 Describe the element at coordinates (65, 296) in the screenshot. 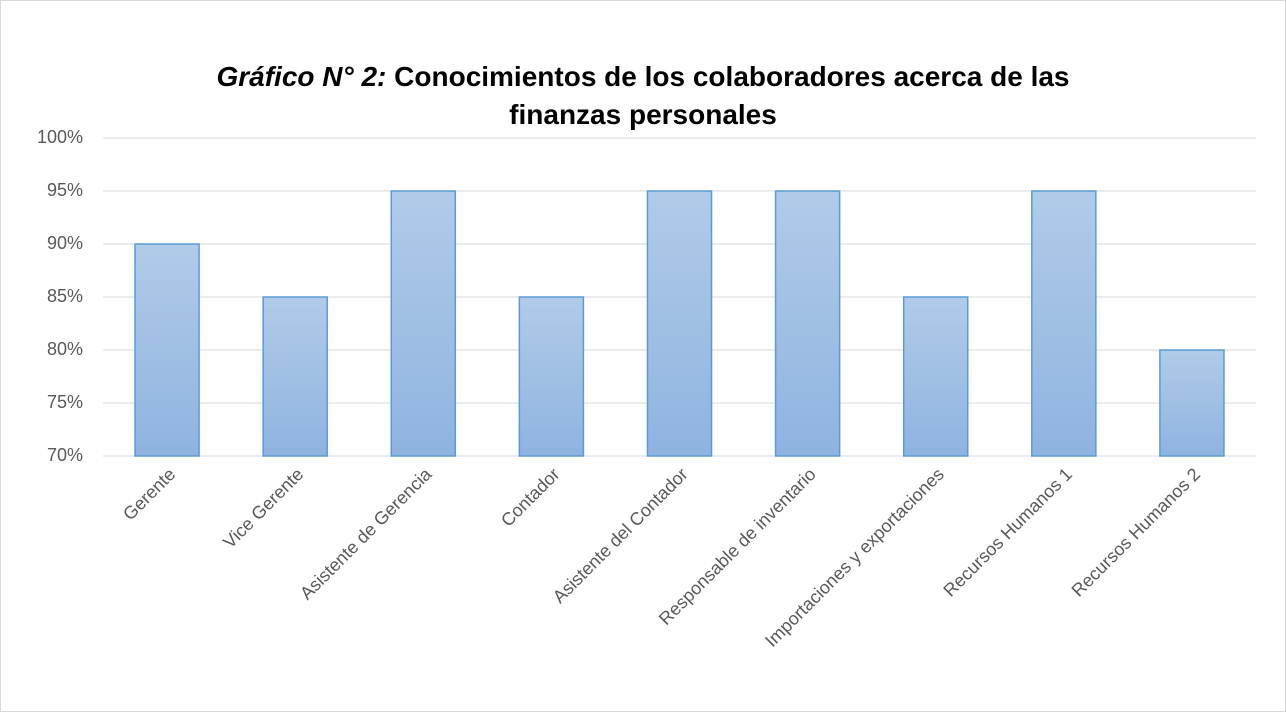

I see `y-tick-label: 85%` at that location.